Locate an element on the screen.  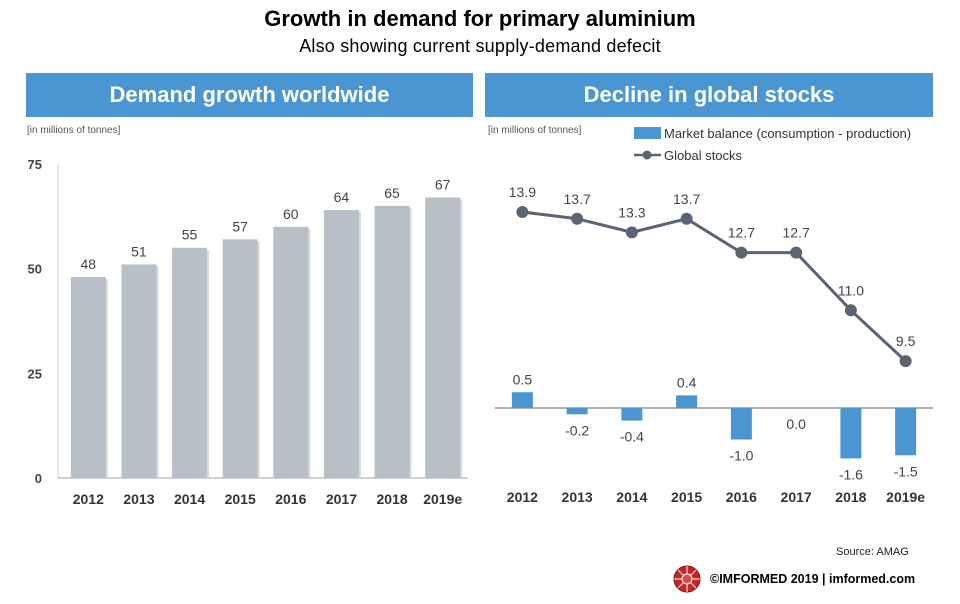
demand-value-label: 55 is located at coordinates (190, 235).